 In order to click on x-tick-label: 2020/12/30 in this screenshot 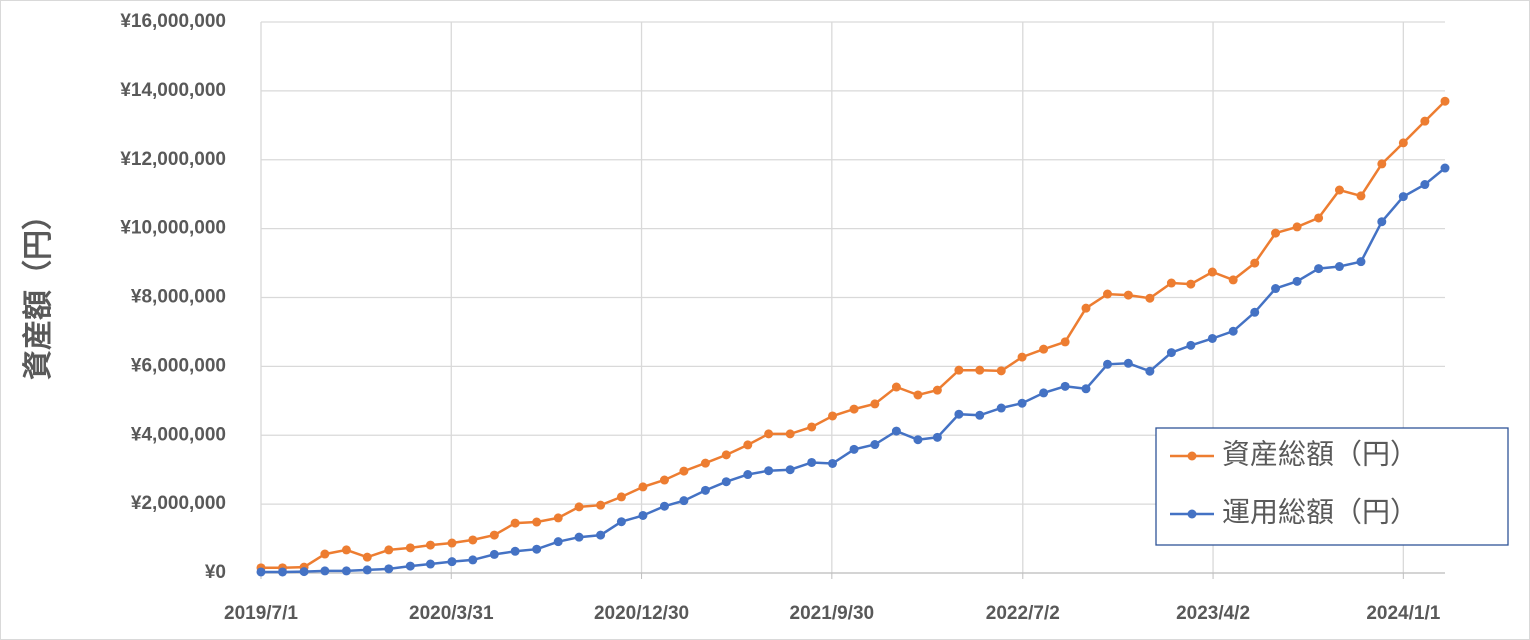, I will do `click(641, 613)`.